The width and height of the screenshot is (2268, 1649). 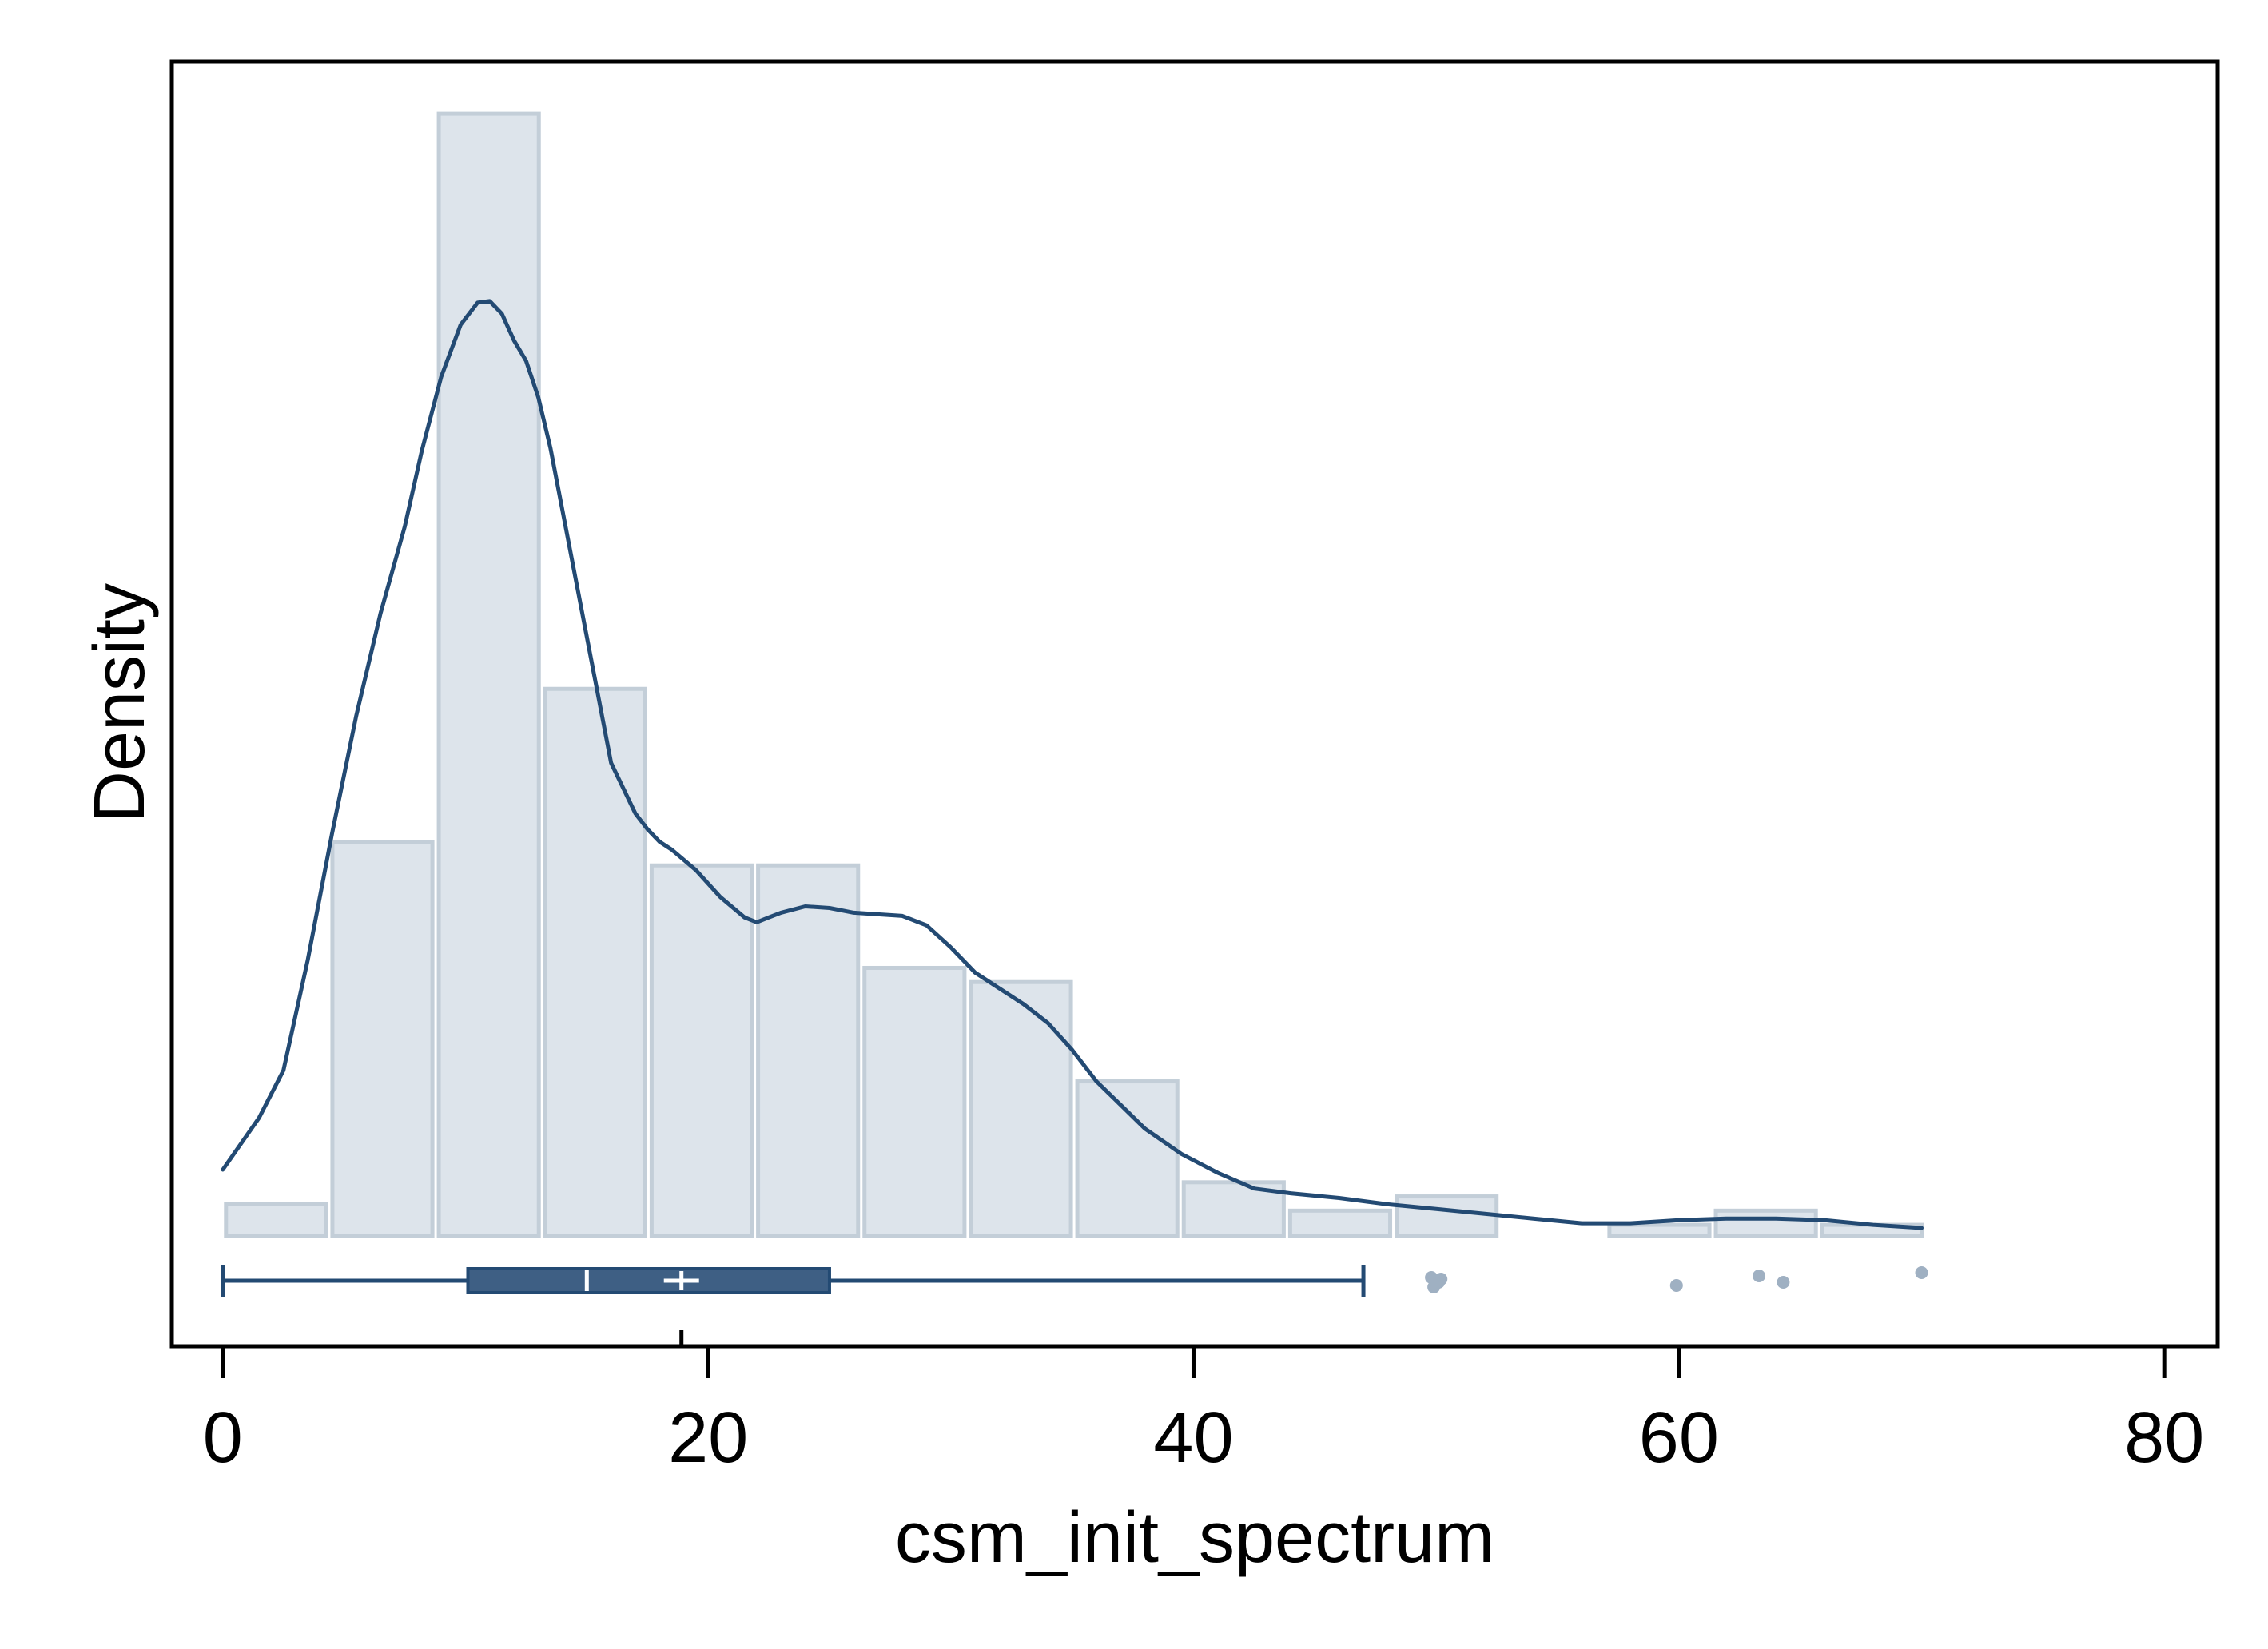 What do you see at coordinates (223, 1438) in the screenshot?
I see `x-tick-label: 0` at bounding box center [223, 1438].